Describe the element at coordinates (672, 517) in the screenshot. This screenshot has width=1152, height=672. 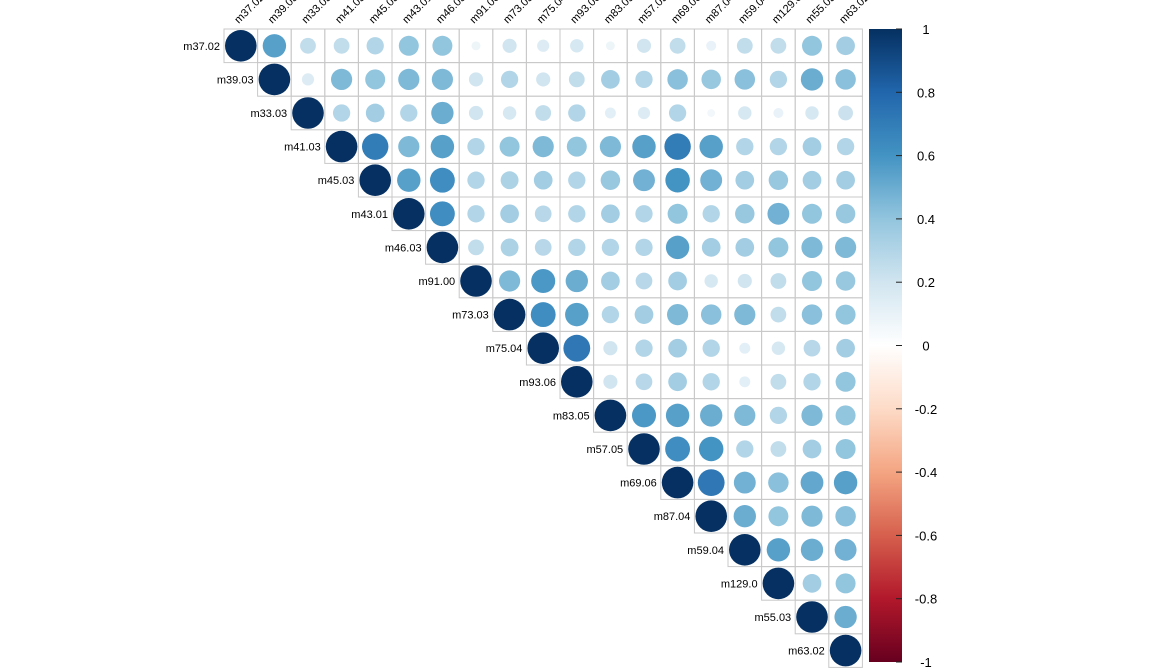
I see `row-label-m87.04: m87.04` at that location.